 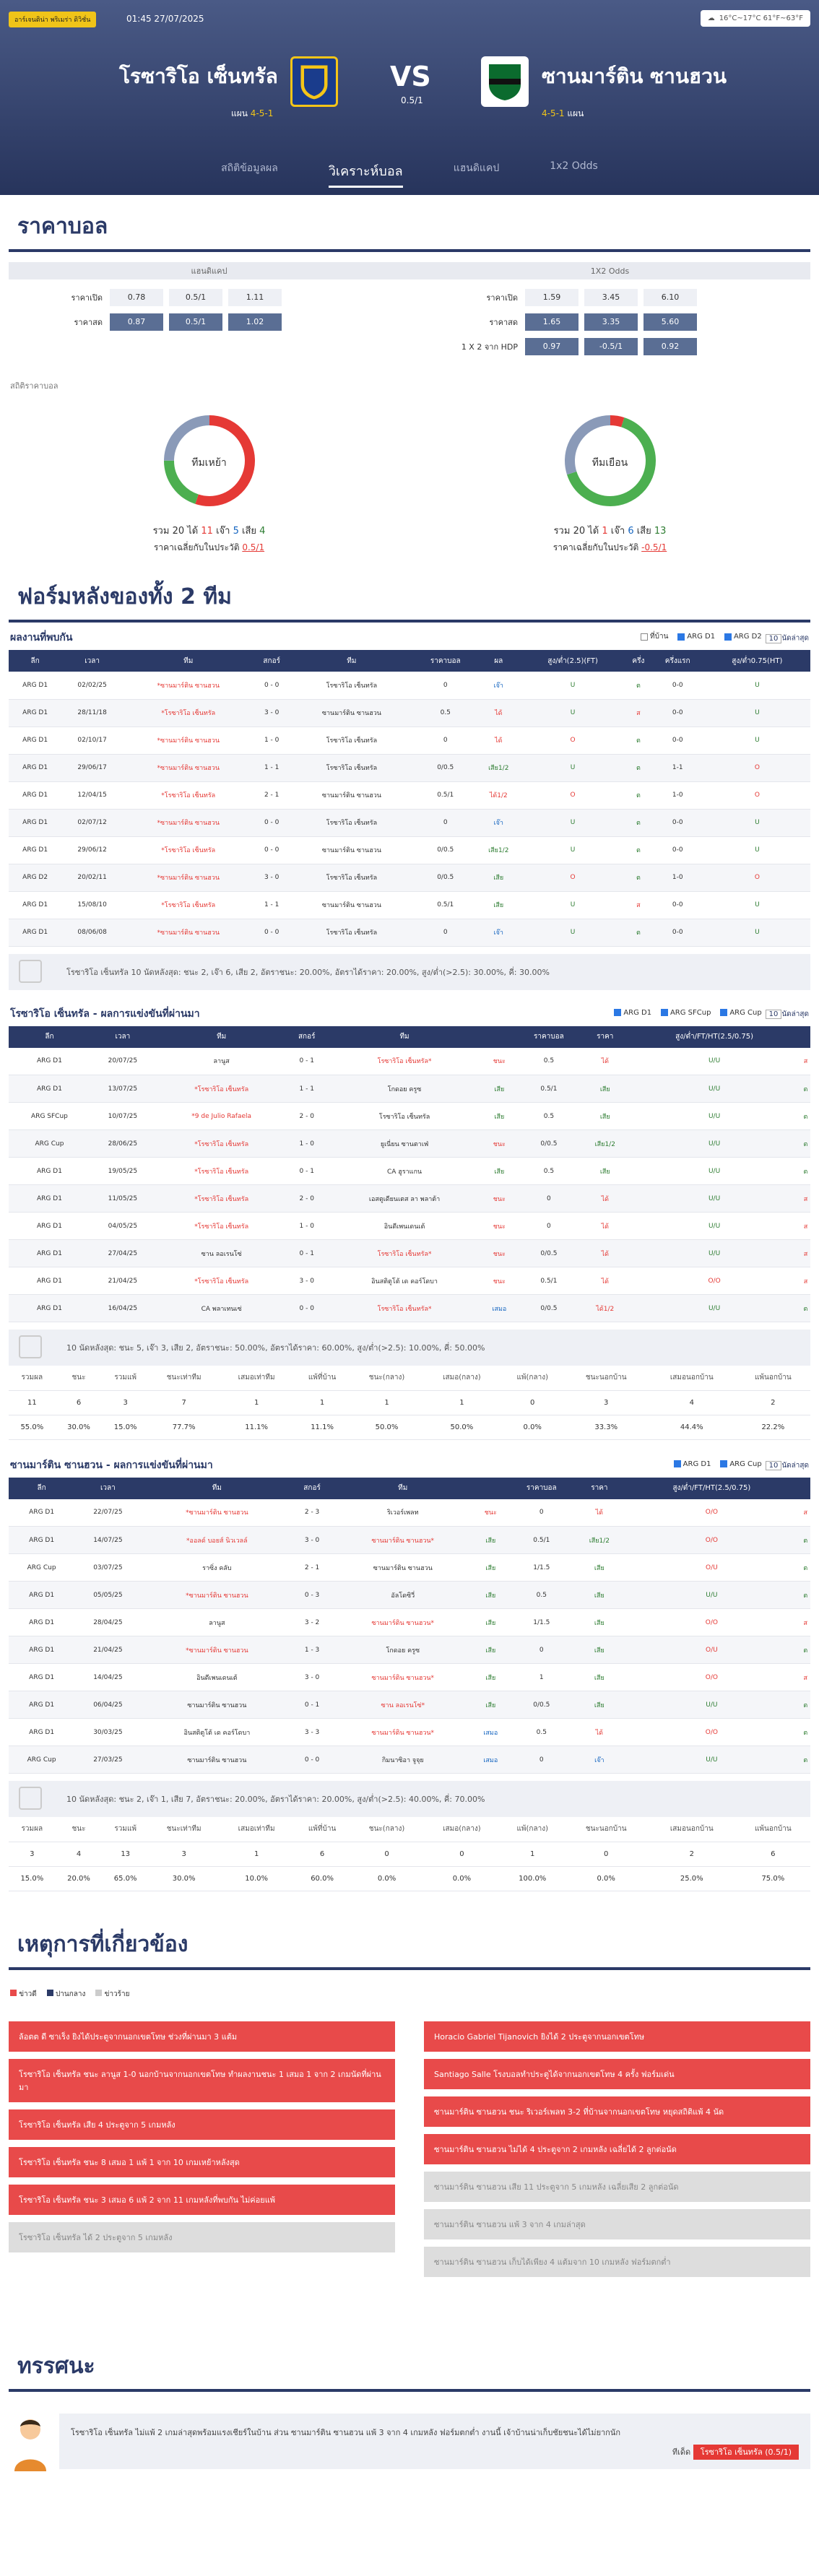 What do you see at coordinates (611, 322) in the screenshot?
I see `odds-cell: 3.35` at bounding box center [611, 322].